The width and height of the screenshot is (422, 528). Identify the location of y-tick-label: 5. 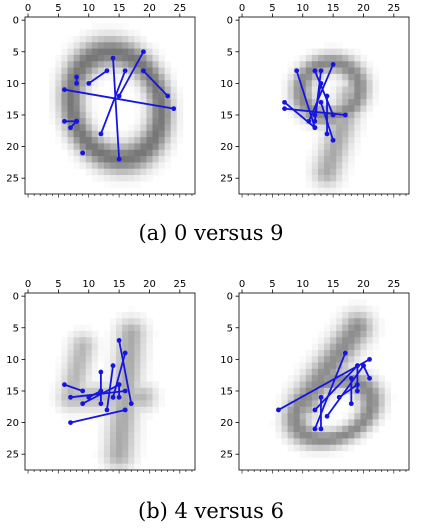
(16, 52).